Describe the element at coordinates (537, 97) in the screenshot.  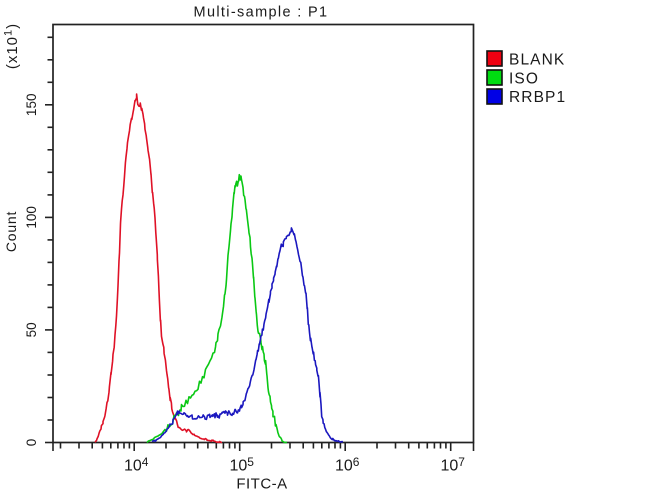
I see `svg-text: RRBP1` at that location.